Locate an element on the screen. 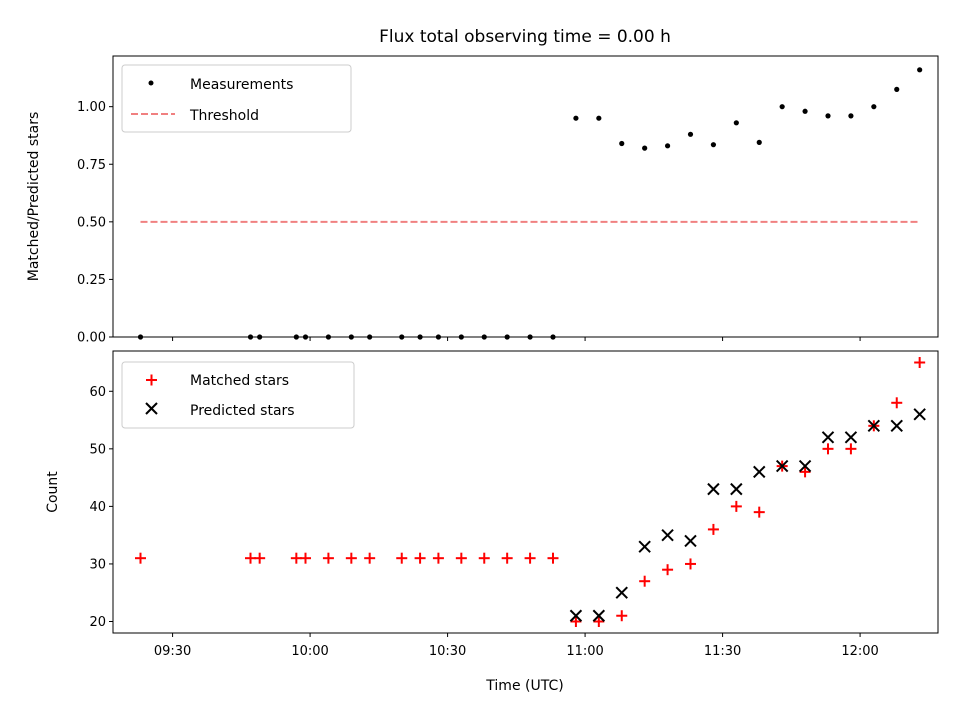 This screenshot has width=960, height=725. legend-threshold-label: Threshold is located at coordinates (224, 116).